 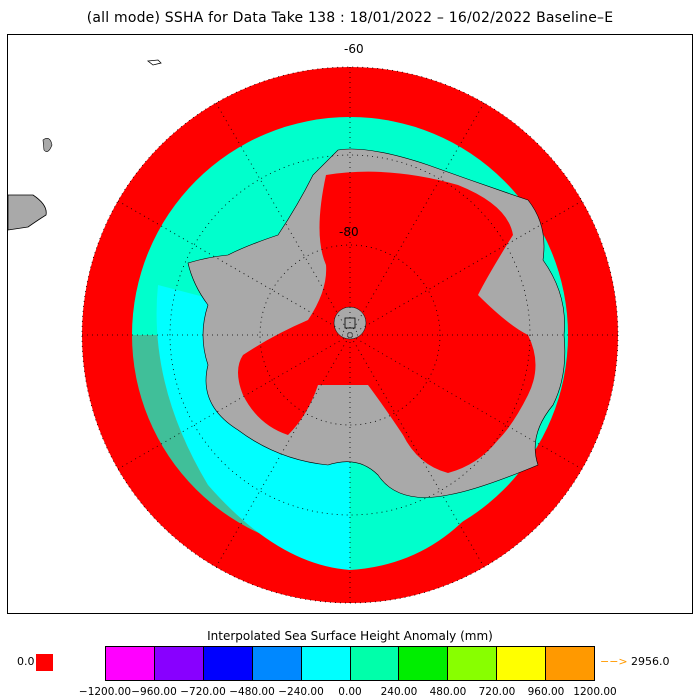 What do you see at coordinates (44, 662) in the screenshot?
I see `zero-value-swatch` at bounding box center [44, 662].